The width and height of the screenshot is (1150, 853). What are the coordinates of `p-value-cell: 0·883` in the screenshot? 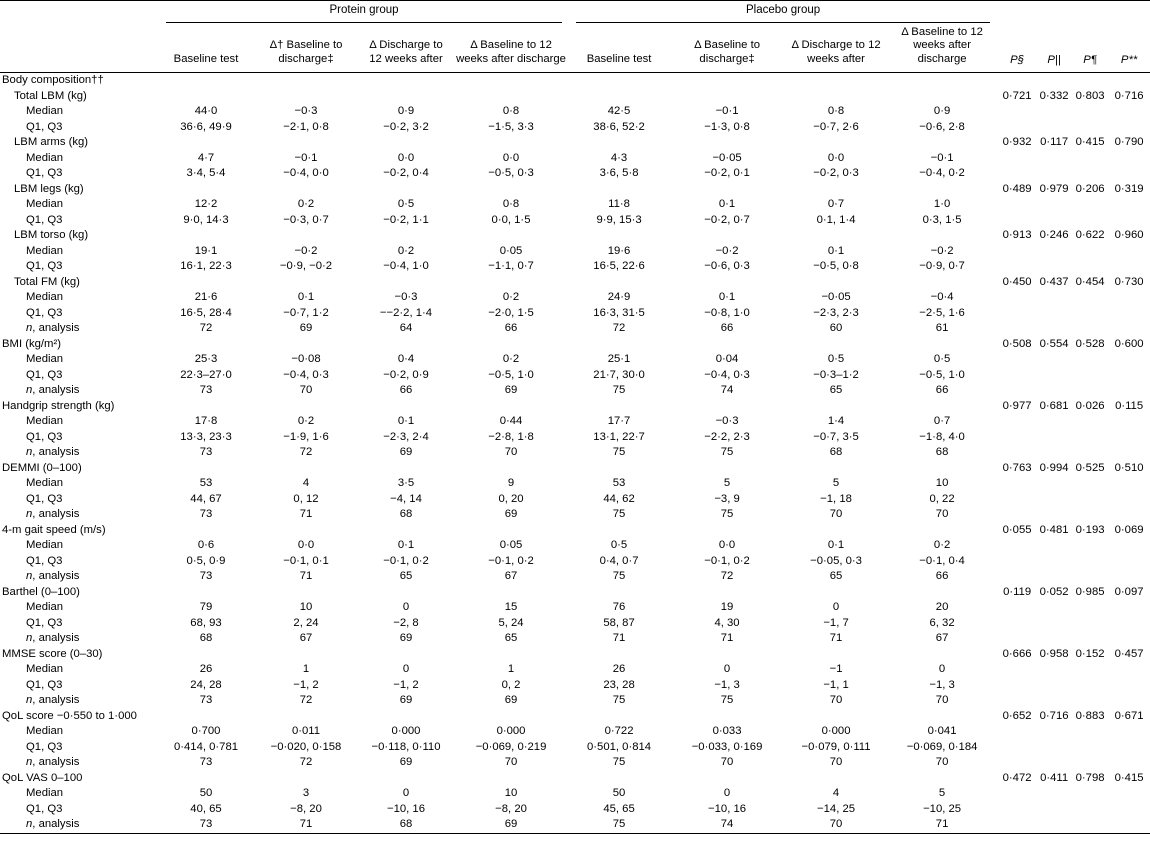 It's located at (1090, 715).